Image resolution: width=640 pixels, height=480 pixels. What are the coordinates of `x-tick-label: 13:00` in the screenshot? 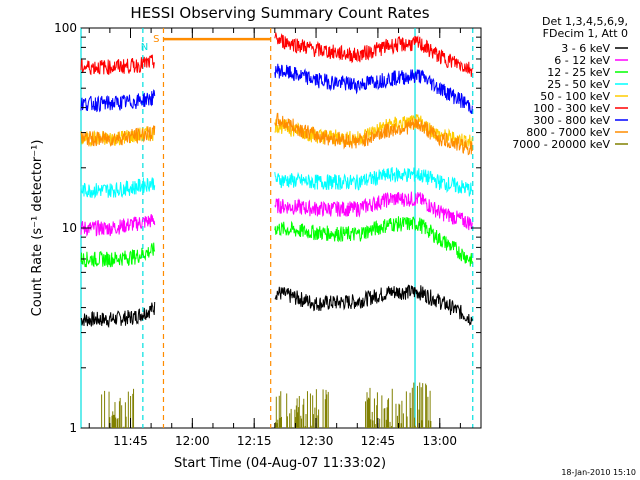 It's located at (439, 441).